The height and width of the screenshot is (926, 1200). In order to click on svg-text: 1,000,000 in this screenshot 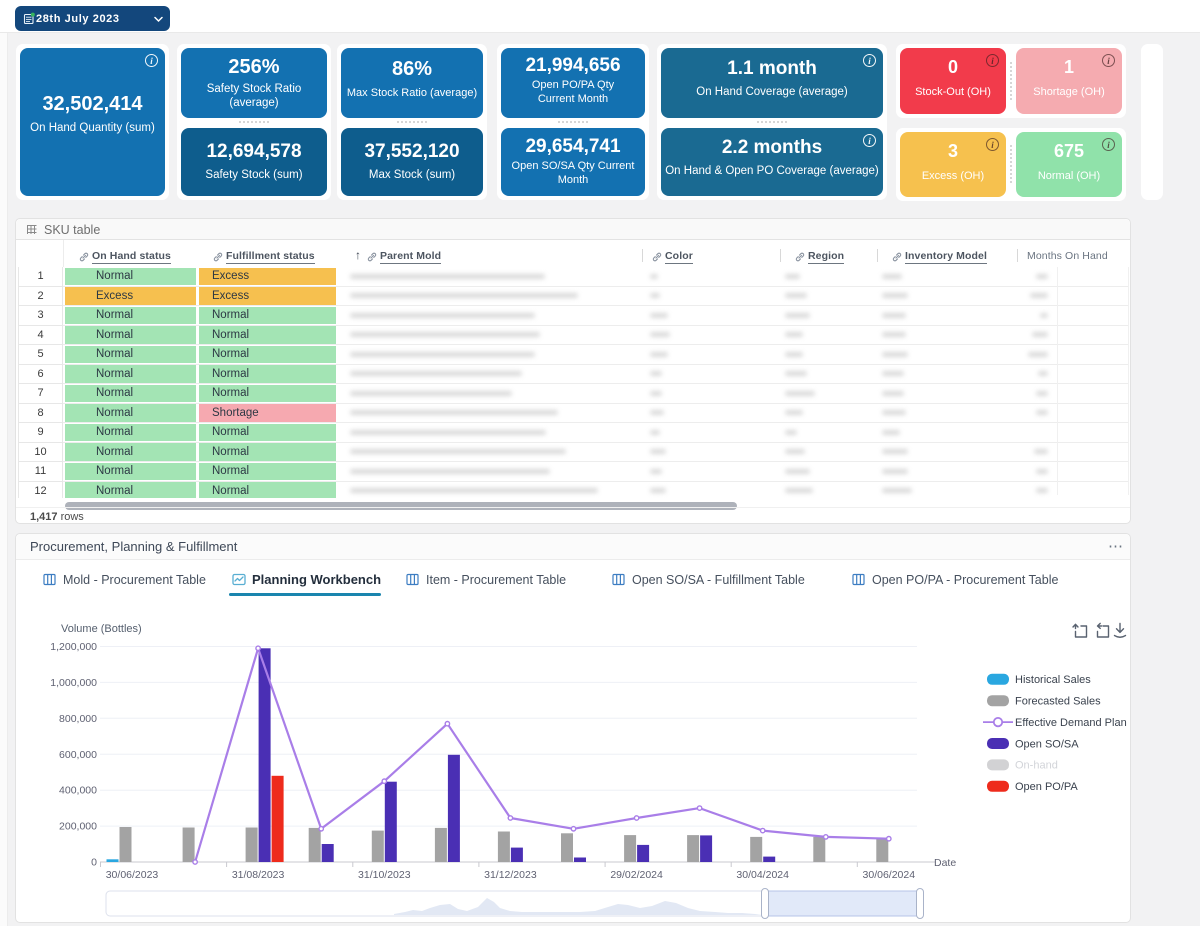, I will do `click(73, 683)`.